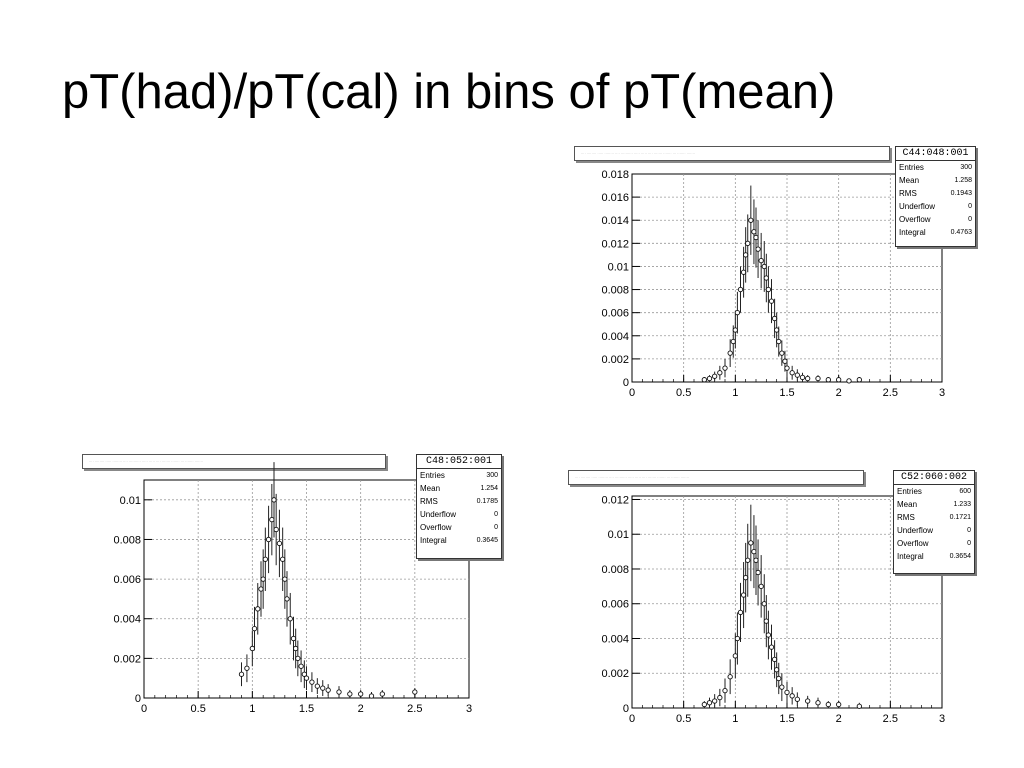 The height and width of the screenshot is (768, 1024). I want to click on slide-title: pT(had)/pT(cal) in bins of pT(mean), so click(449, 92).